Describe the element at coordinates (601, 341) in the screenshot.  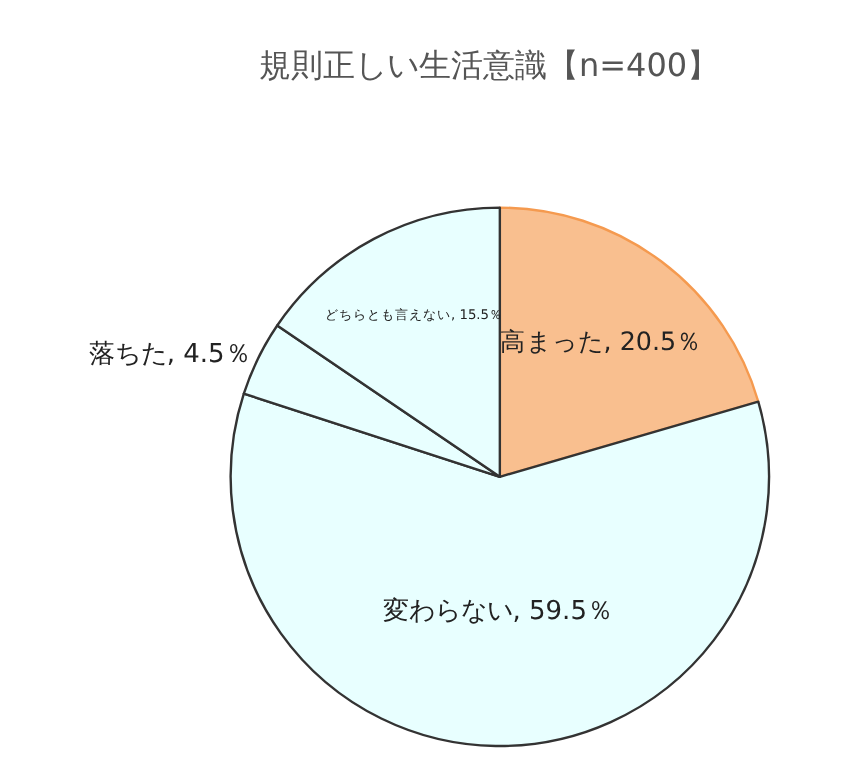
I see `slice-label: 高まった, 20.5％` at that location.